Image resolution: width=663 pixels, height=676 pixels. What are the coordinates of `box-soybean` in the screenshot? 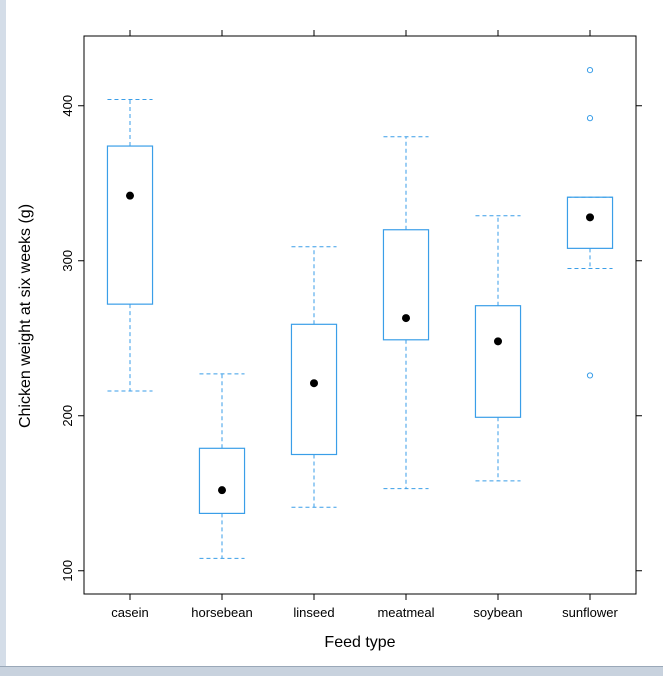 It's located at (498, 348).